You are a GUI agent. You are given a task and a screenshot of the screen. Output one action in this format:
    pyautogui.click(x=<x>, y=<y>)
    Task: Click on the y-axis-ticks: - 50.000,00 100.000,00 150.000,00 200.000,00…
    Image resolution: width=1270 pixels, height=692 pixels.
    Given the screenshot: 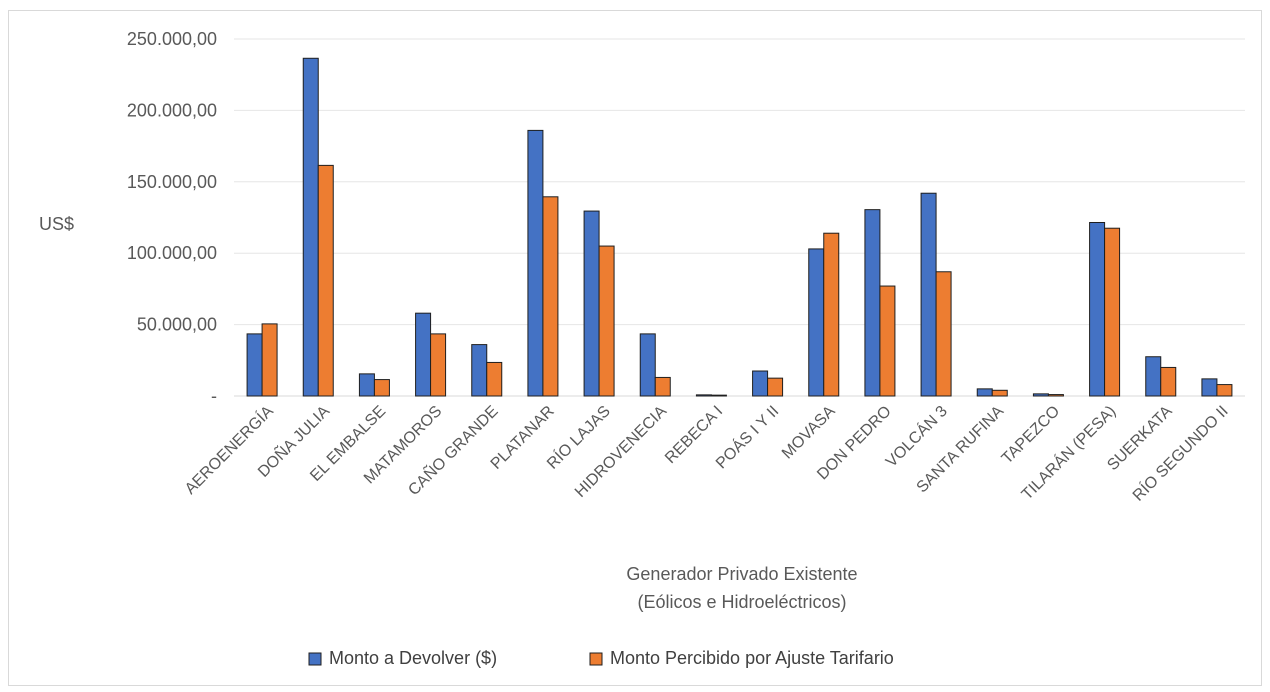 What is the action you would take?
    pyautogui.click(x=172, y=217)
    